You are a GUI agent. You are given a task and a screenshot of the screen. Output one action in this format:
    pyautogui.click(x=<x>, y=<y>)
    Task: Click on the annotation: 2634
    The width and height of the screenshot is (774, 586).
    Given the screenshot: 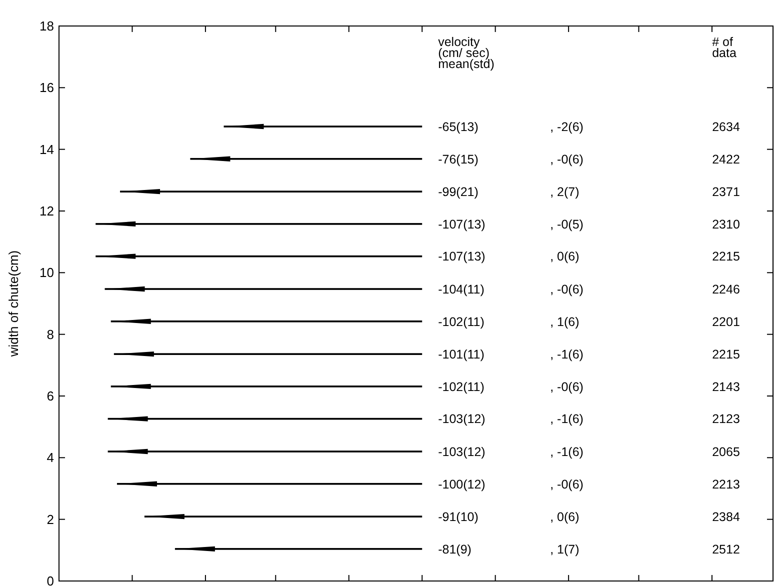 What is the action you would take?
    pyautogui.click(x=726, y=127)
    